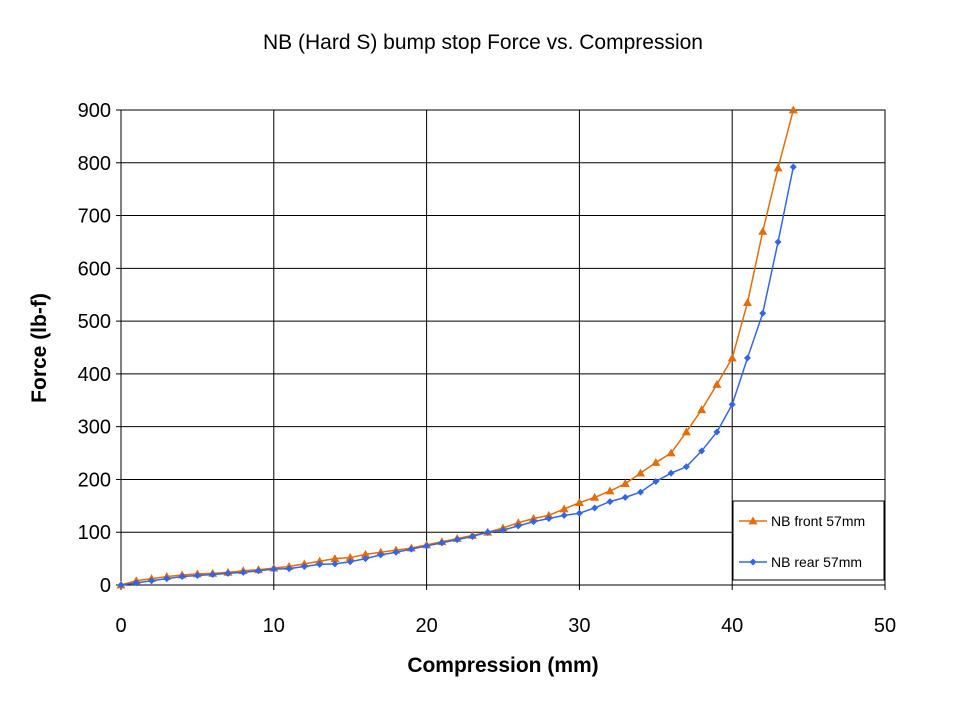 This screenshot has height=706, width=967. What do you see at coordinates (94, 111) in the screenshot?
I see `y-tick-label-9: 900` at bounding box center [94, 111].